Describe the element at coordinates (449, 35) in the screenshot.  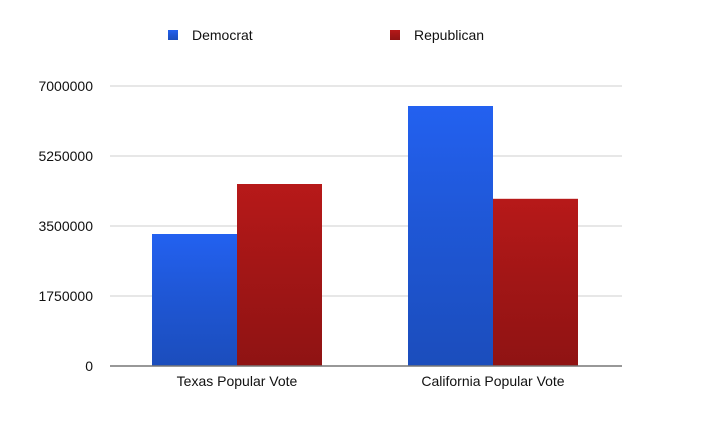
I see `legend-label-republican: Republican` at that location.